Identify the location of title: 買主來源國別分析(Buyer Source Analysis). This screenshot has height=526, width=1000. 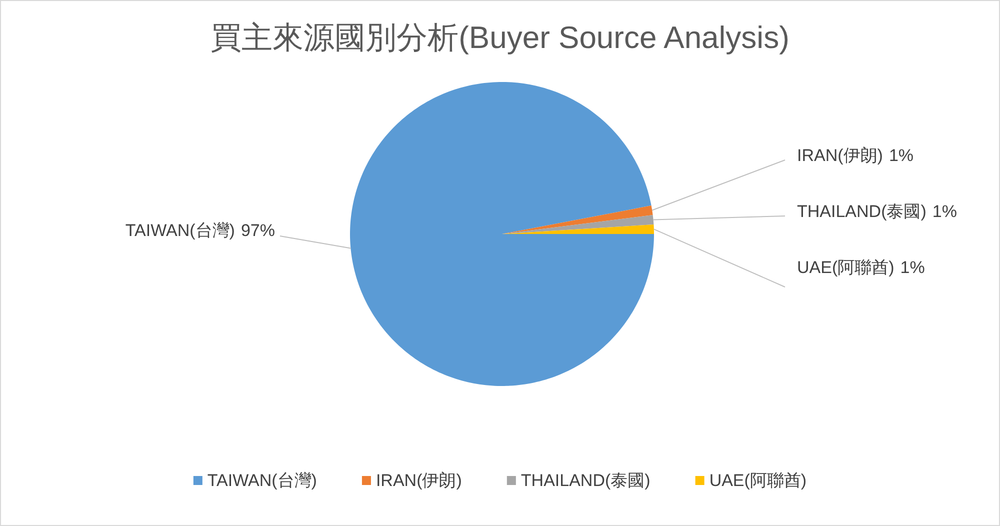
(500, 37).